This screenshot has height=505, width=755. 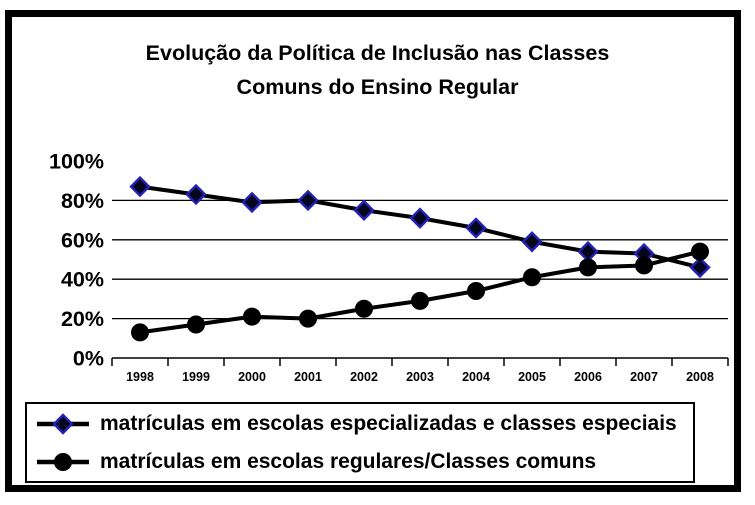 What do you see at coordinates (700, 377) in the screenshot?
I see `svg-text: 2008` at bounding box center [700, 377].